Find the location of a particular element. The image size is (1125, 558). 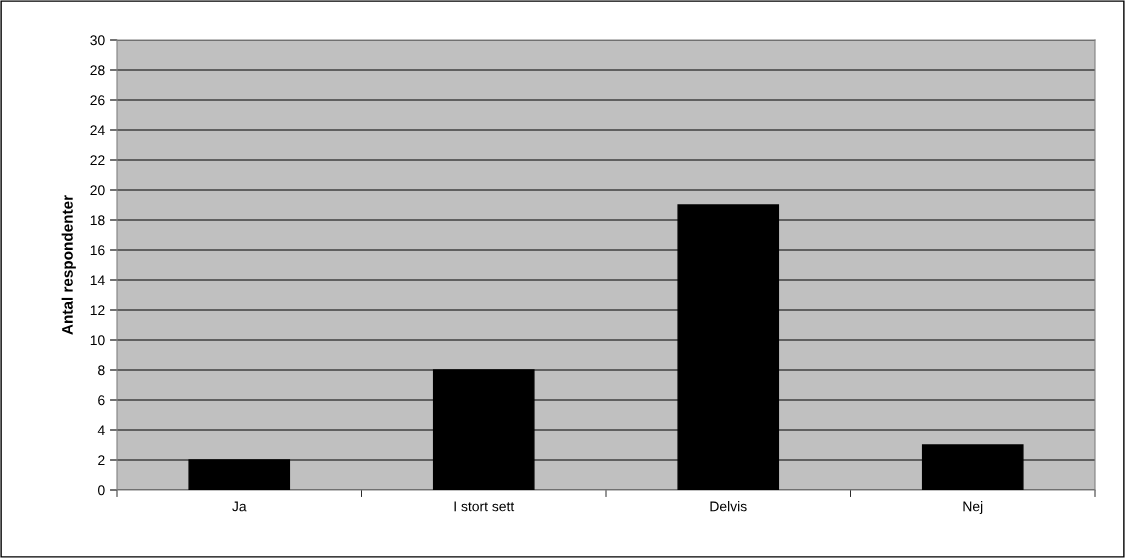

x-tick-label: Nej is located at coordinates (973, 508).